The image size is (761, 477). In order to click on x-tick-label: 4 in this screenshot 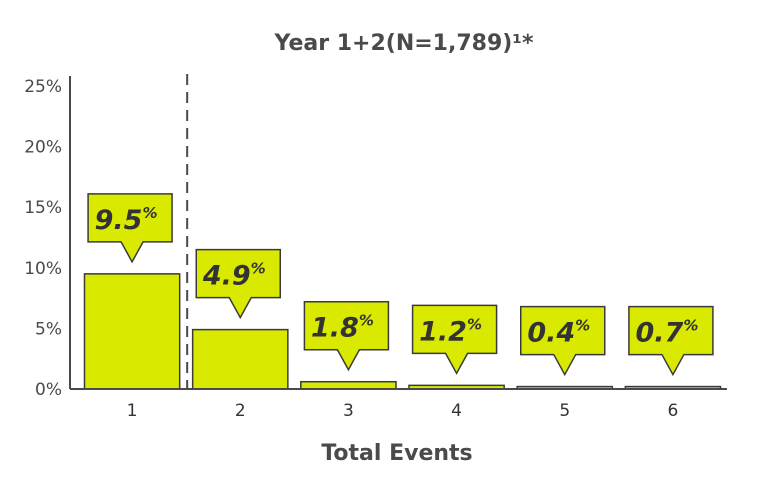, I will do `click(456, 411)`.